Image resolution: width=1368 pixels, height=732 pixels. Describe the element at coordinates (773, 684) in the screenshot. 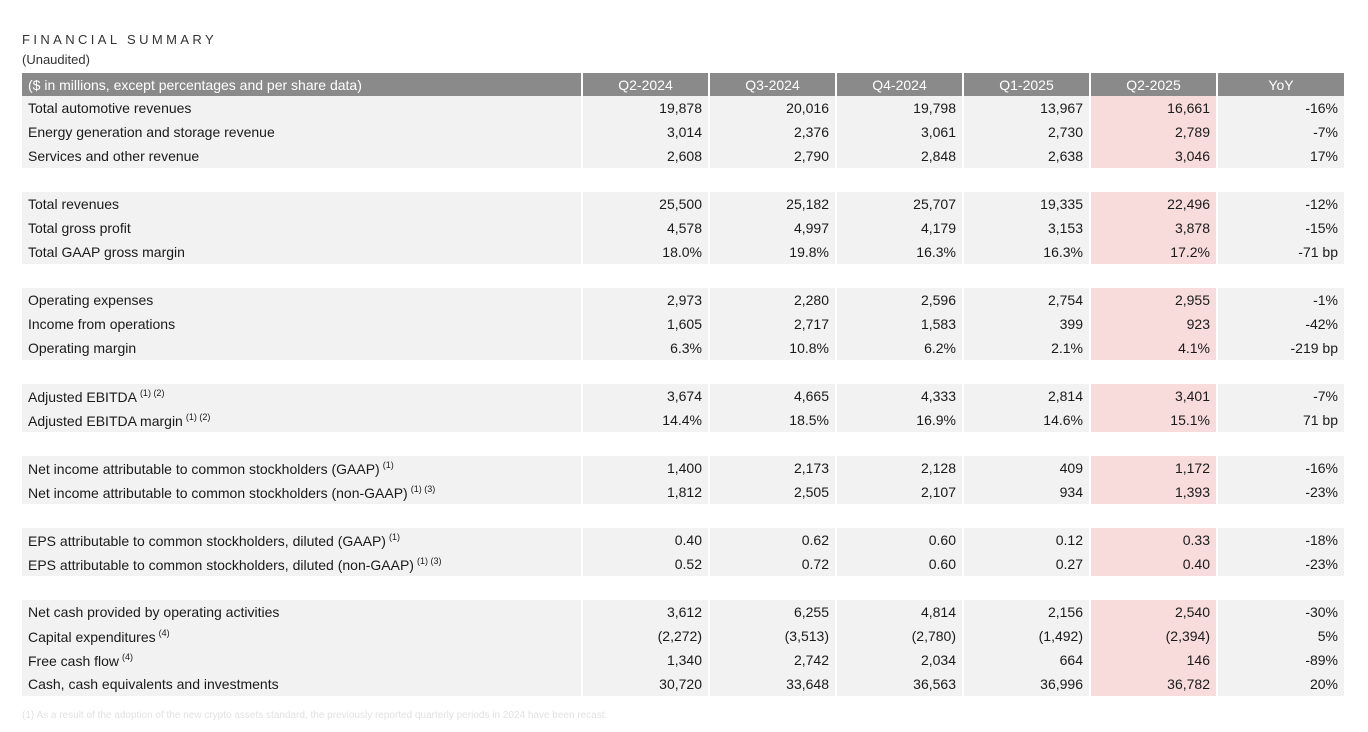

I see `value-cell: 33,648` at that location.